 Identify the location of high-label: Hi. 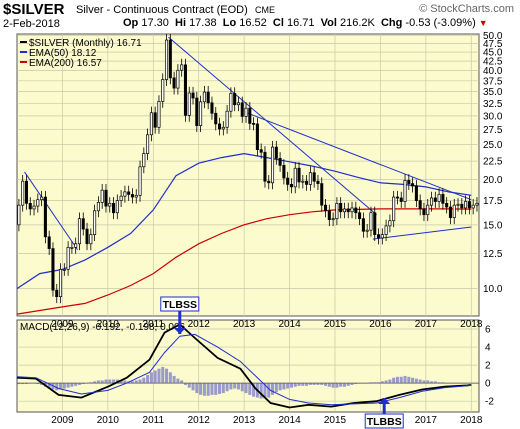
(180, 23).